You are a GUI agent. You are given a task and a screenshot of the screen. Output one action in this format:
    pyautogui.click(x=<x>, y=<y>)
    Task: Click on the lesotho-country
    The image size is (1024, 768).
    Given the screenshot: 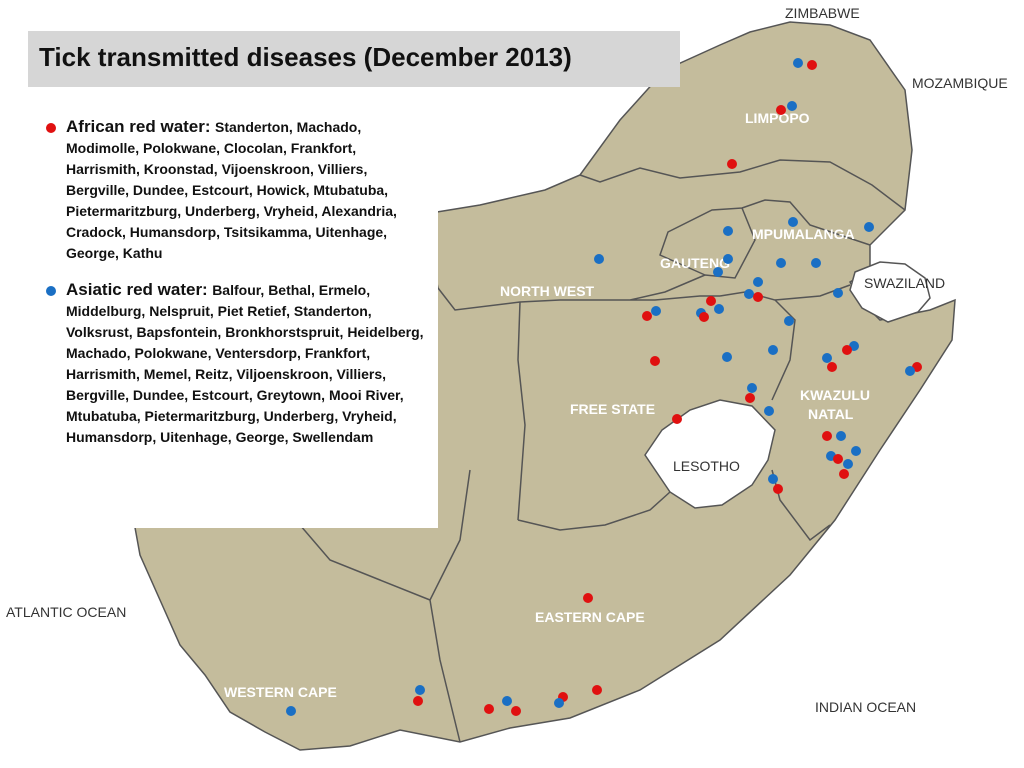 What is the action you would take?
    pyautogui.click(x=710, y=454)
    